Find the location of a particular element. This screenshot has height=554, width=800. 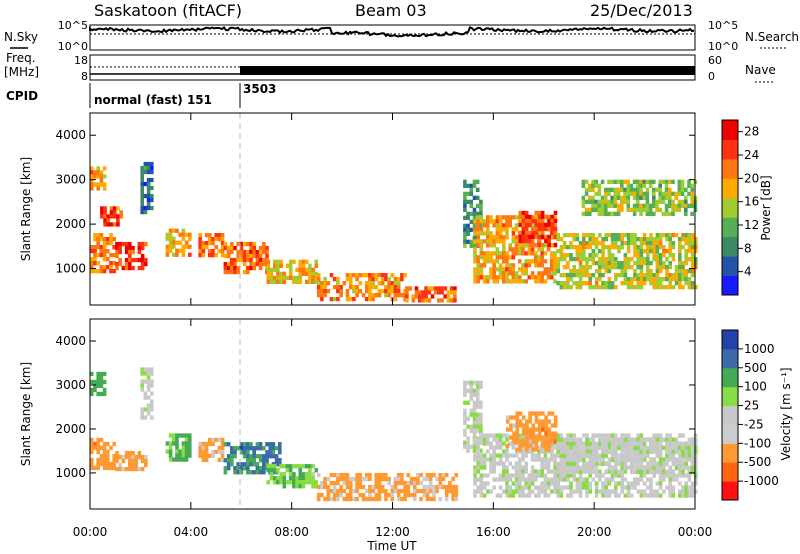

power-colorbar-swatch is located at coordinates (730, 168).